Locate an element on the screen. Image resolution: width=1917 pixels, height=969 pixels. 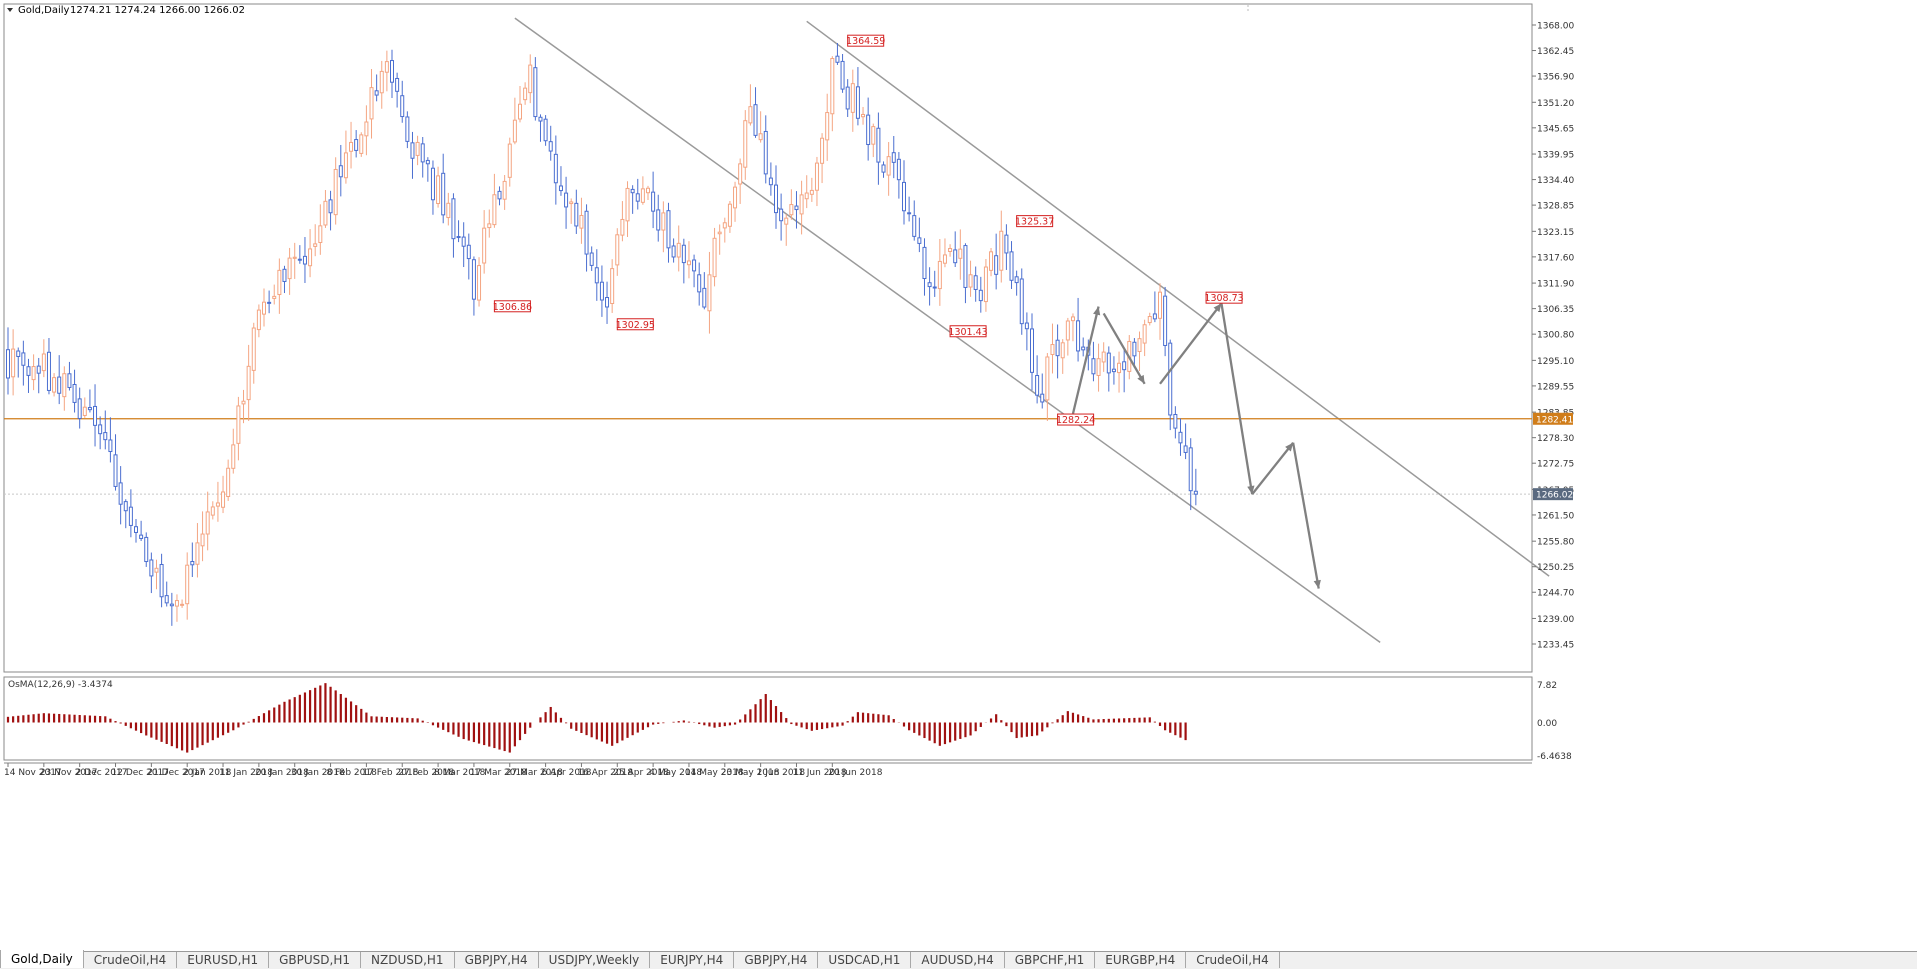
date-label: 30 Jan 2018 is located at coordinates (318, 773).